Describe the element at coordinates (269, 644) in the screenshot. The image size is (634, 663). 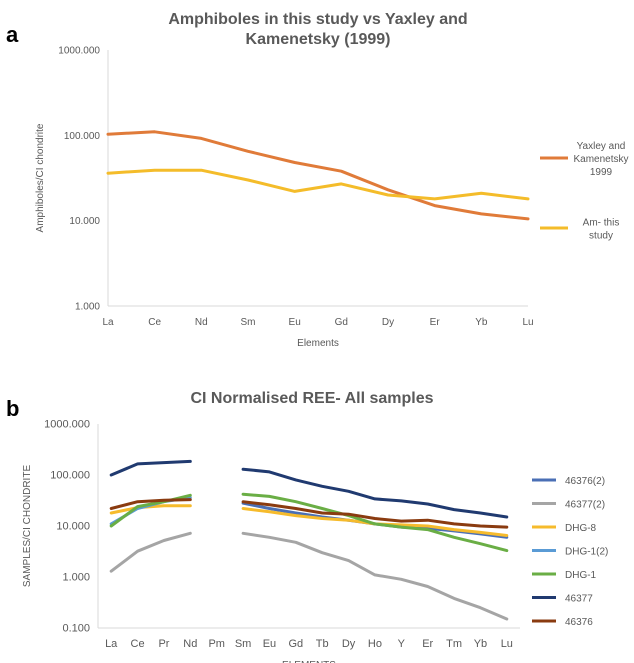
I see `chart-b-x-tick-label: Eu` at that location.